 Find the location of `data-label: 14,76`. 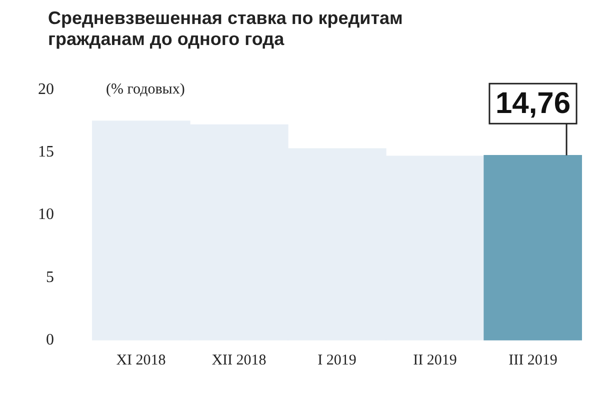

data-label: 14,76 is located at coordinates (533, 103).